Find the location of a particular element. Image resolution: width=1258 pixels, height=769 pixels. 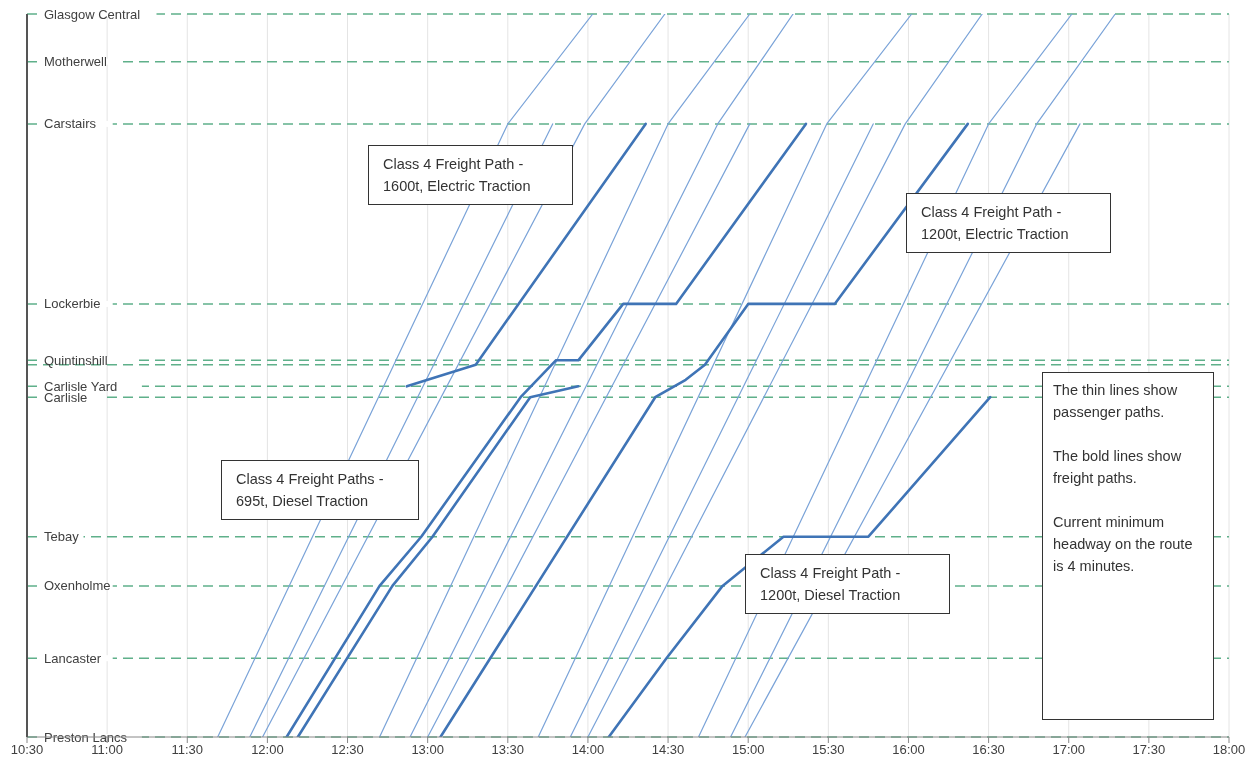

x-tick-label: 11:00 is located at coordinates (107, 750).